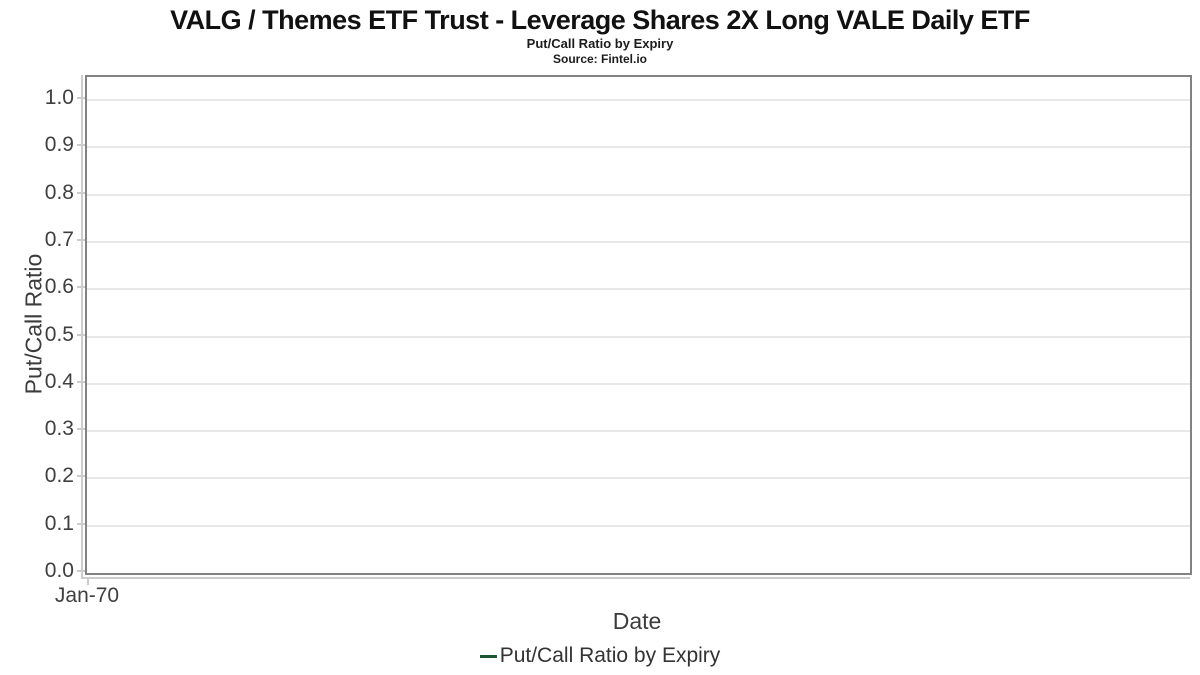 The image size is (1200, 675). I want to click on y-axis-line, so click(82, 327).